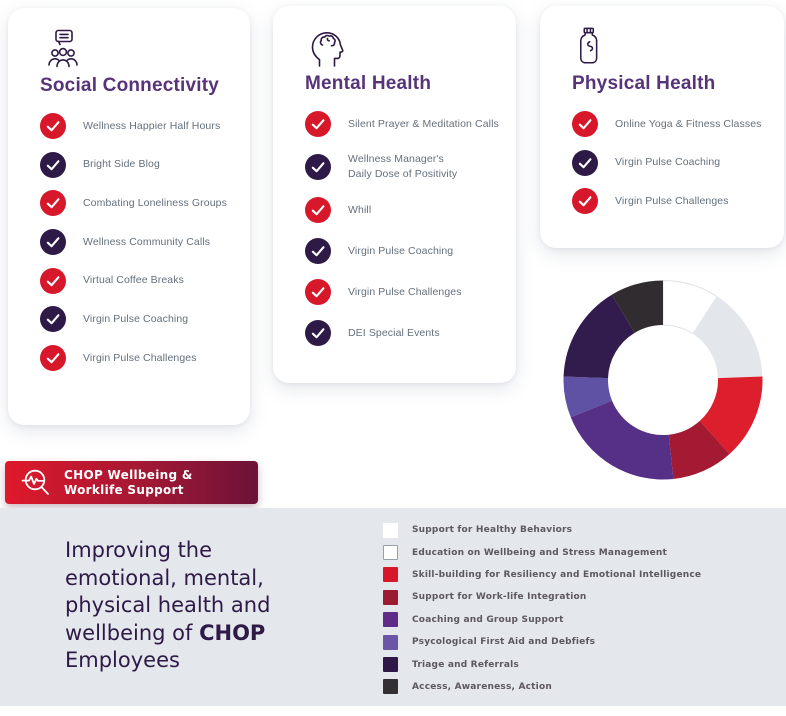 The width and height of the screenshot is (786, 716). I want to click on headline-text: wellbeing of, so click(132, 632).